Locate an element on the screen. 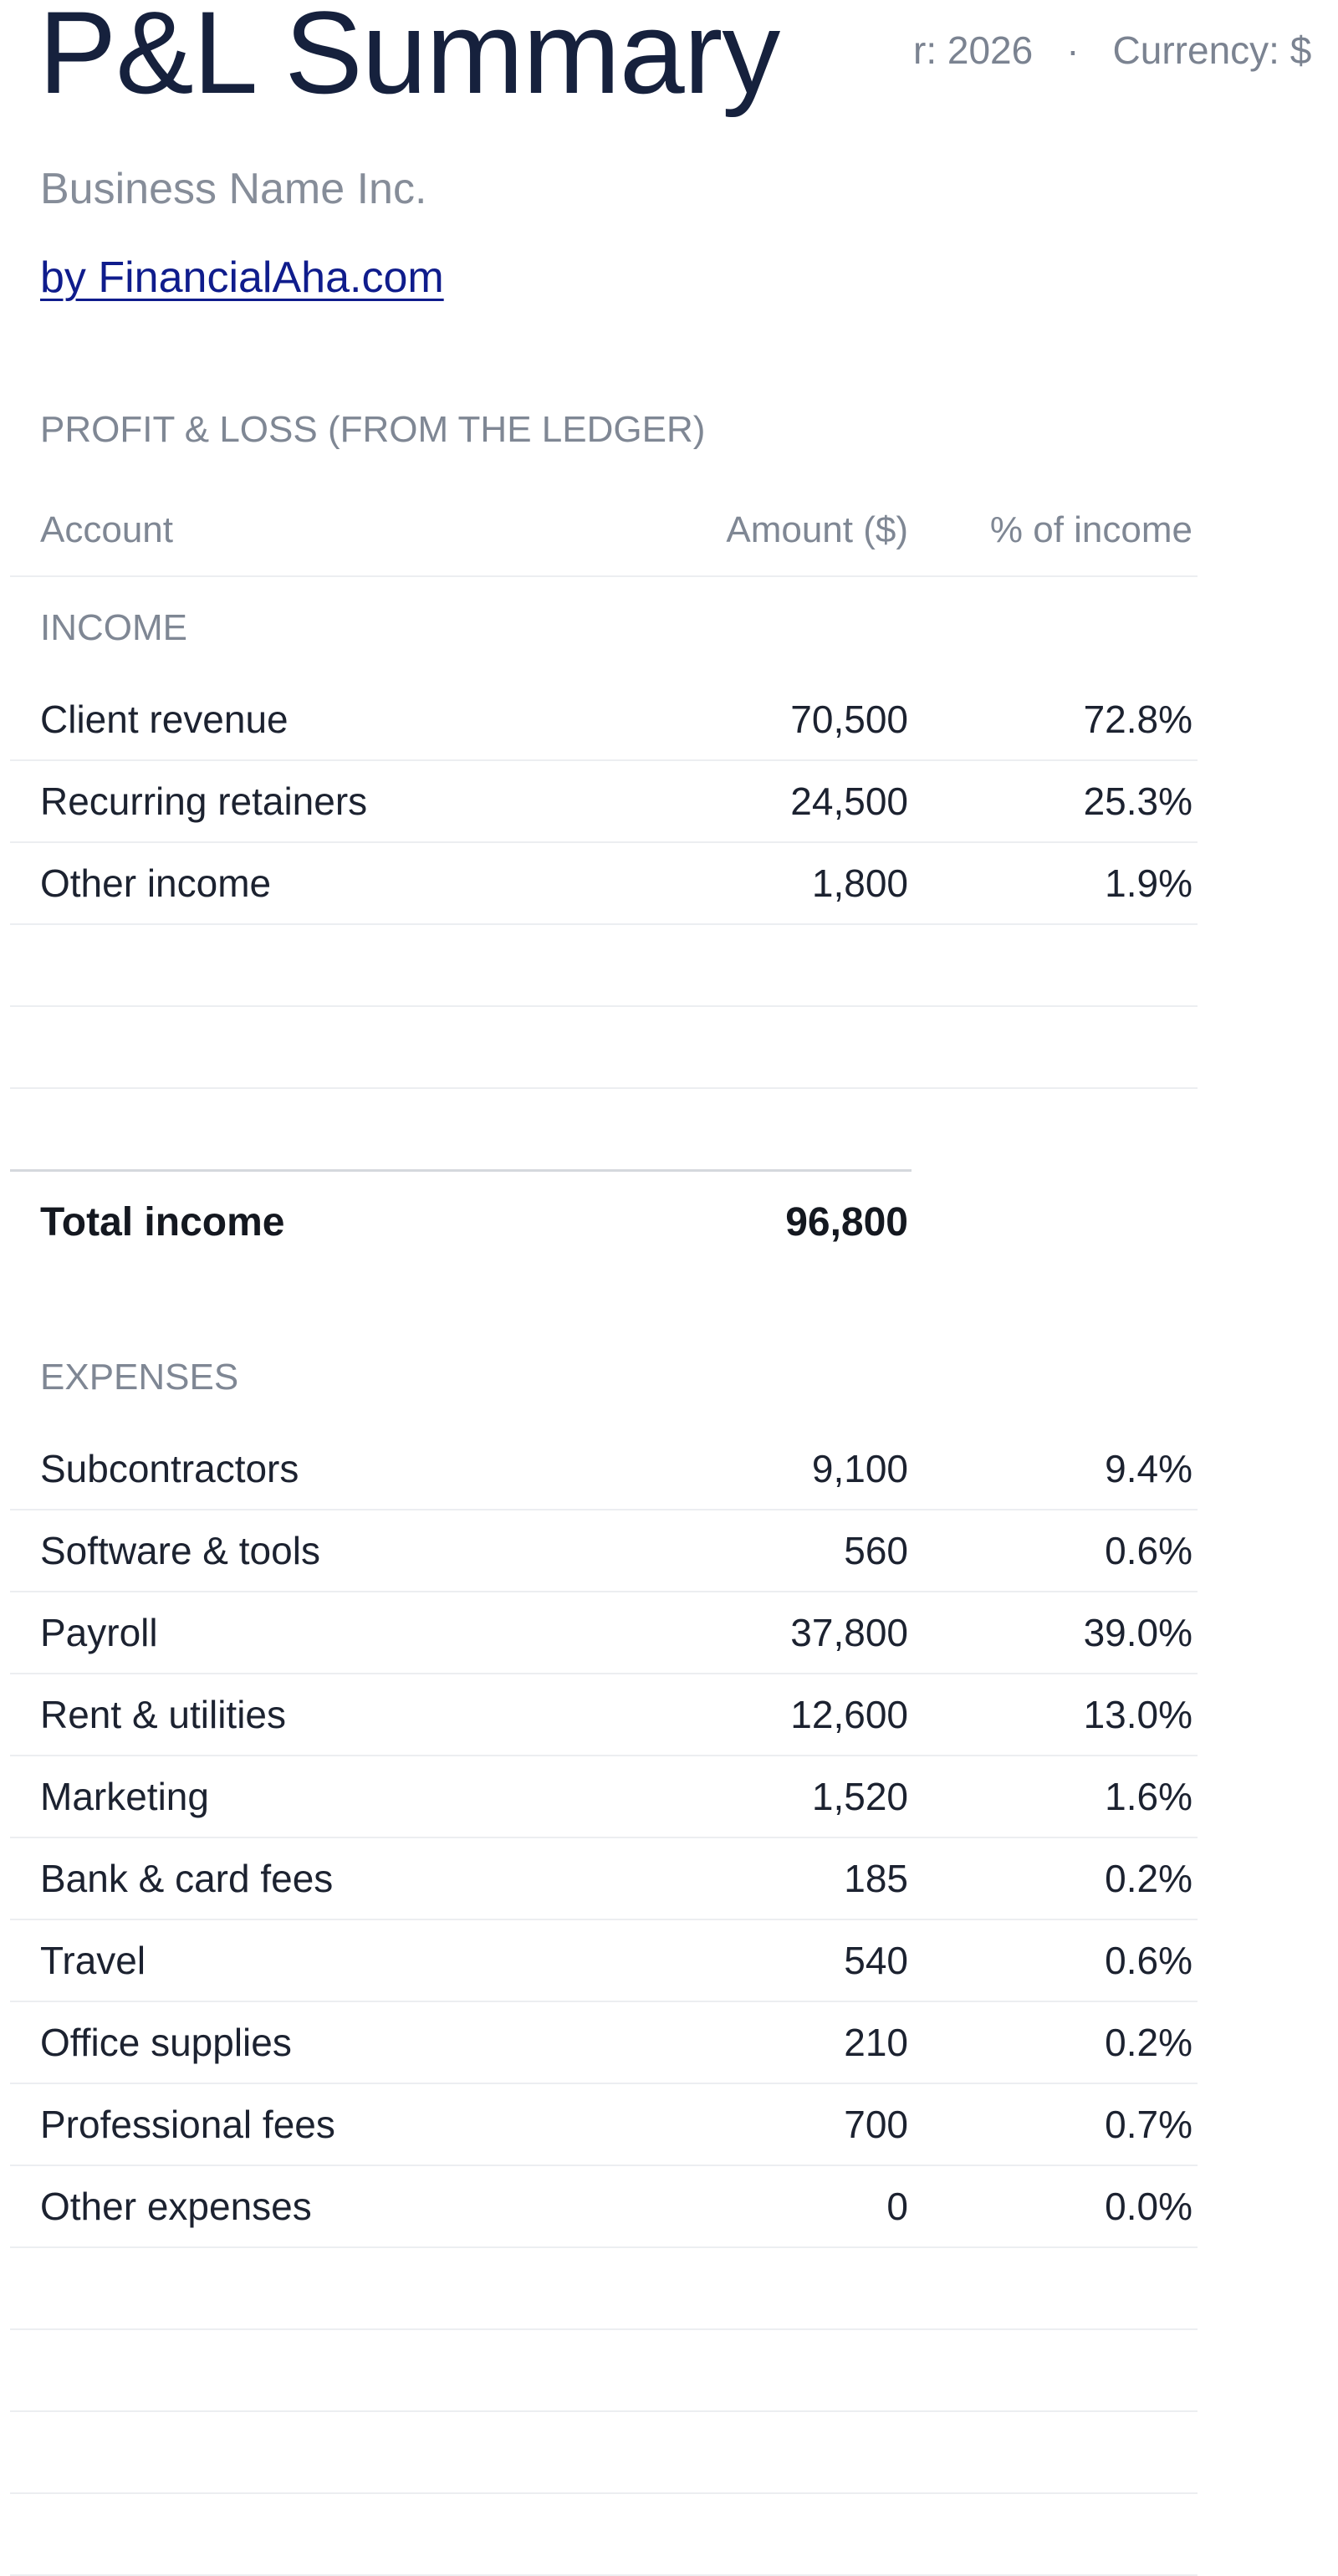 Image resolution: width=1338 pixels, height=2576 pixels. account-cell: Marketing is located at coordinates (125, 1796).